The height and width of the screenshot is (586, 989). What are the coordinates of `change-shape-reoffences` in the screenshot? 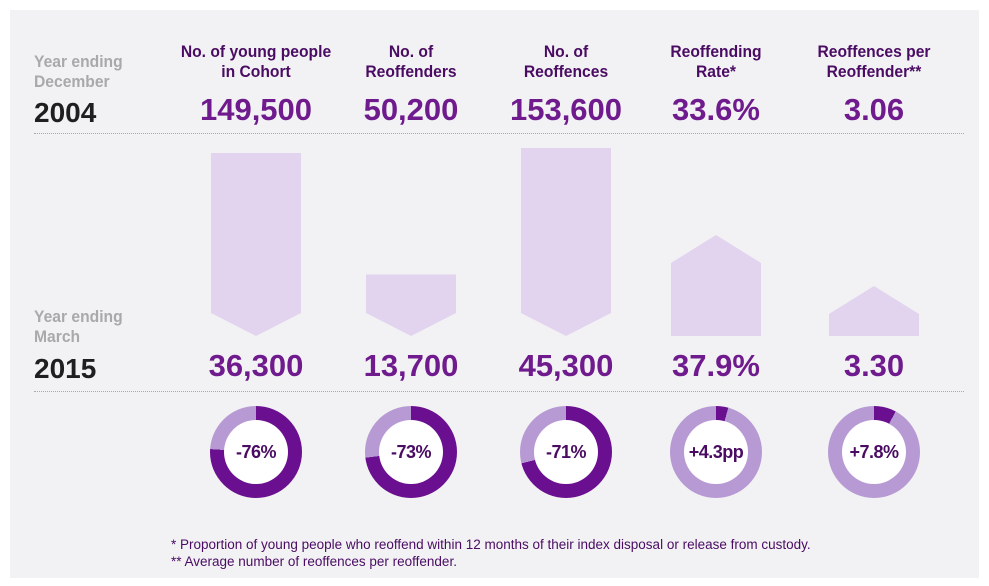 It's located at (566, 242).